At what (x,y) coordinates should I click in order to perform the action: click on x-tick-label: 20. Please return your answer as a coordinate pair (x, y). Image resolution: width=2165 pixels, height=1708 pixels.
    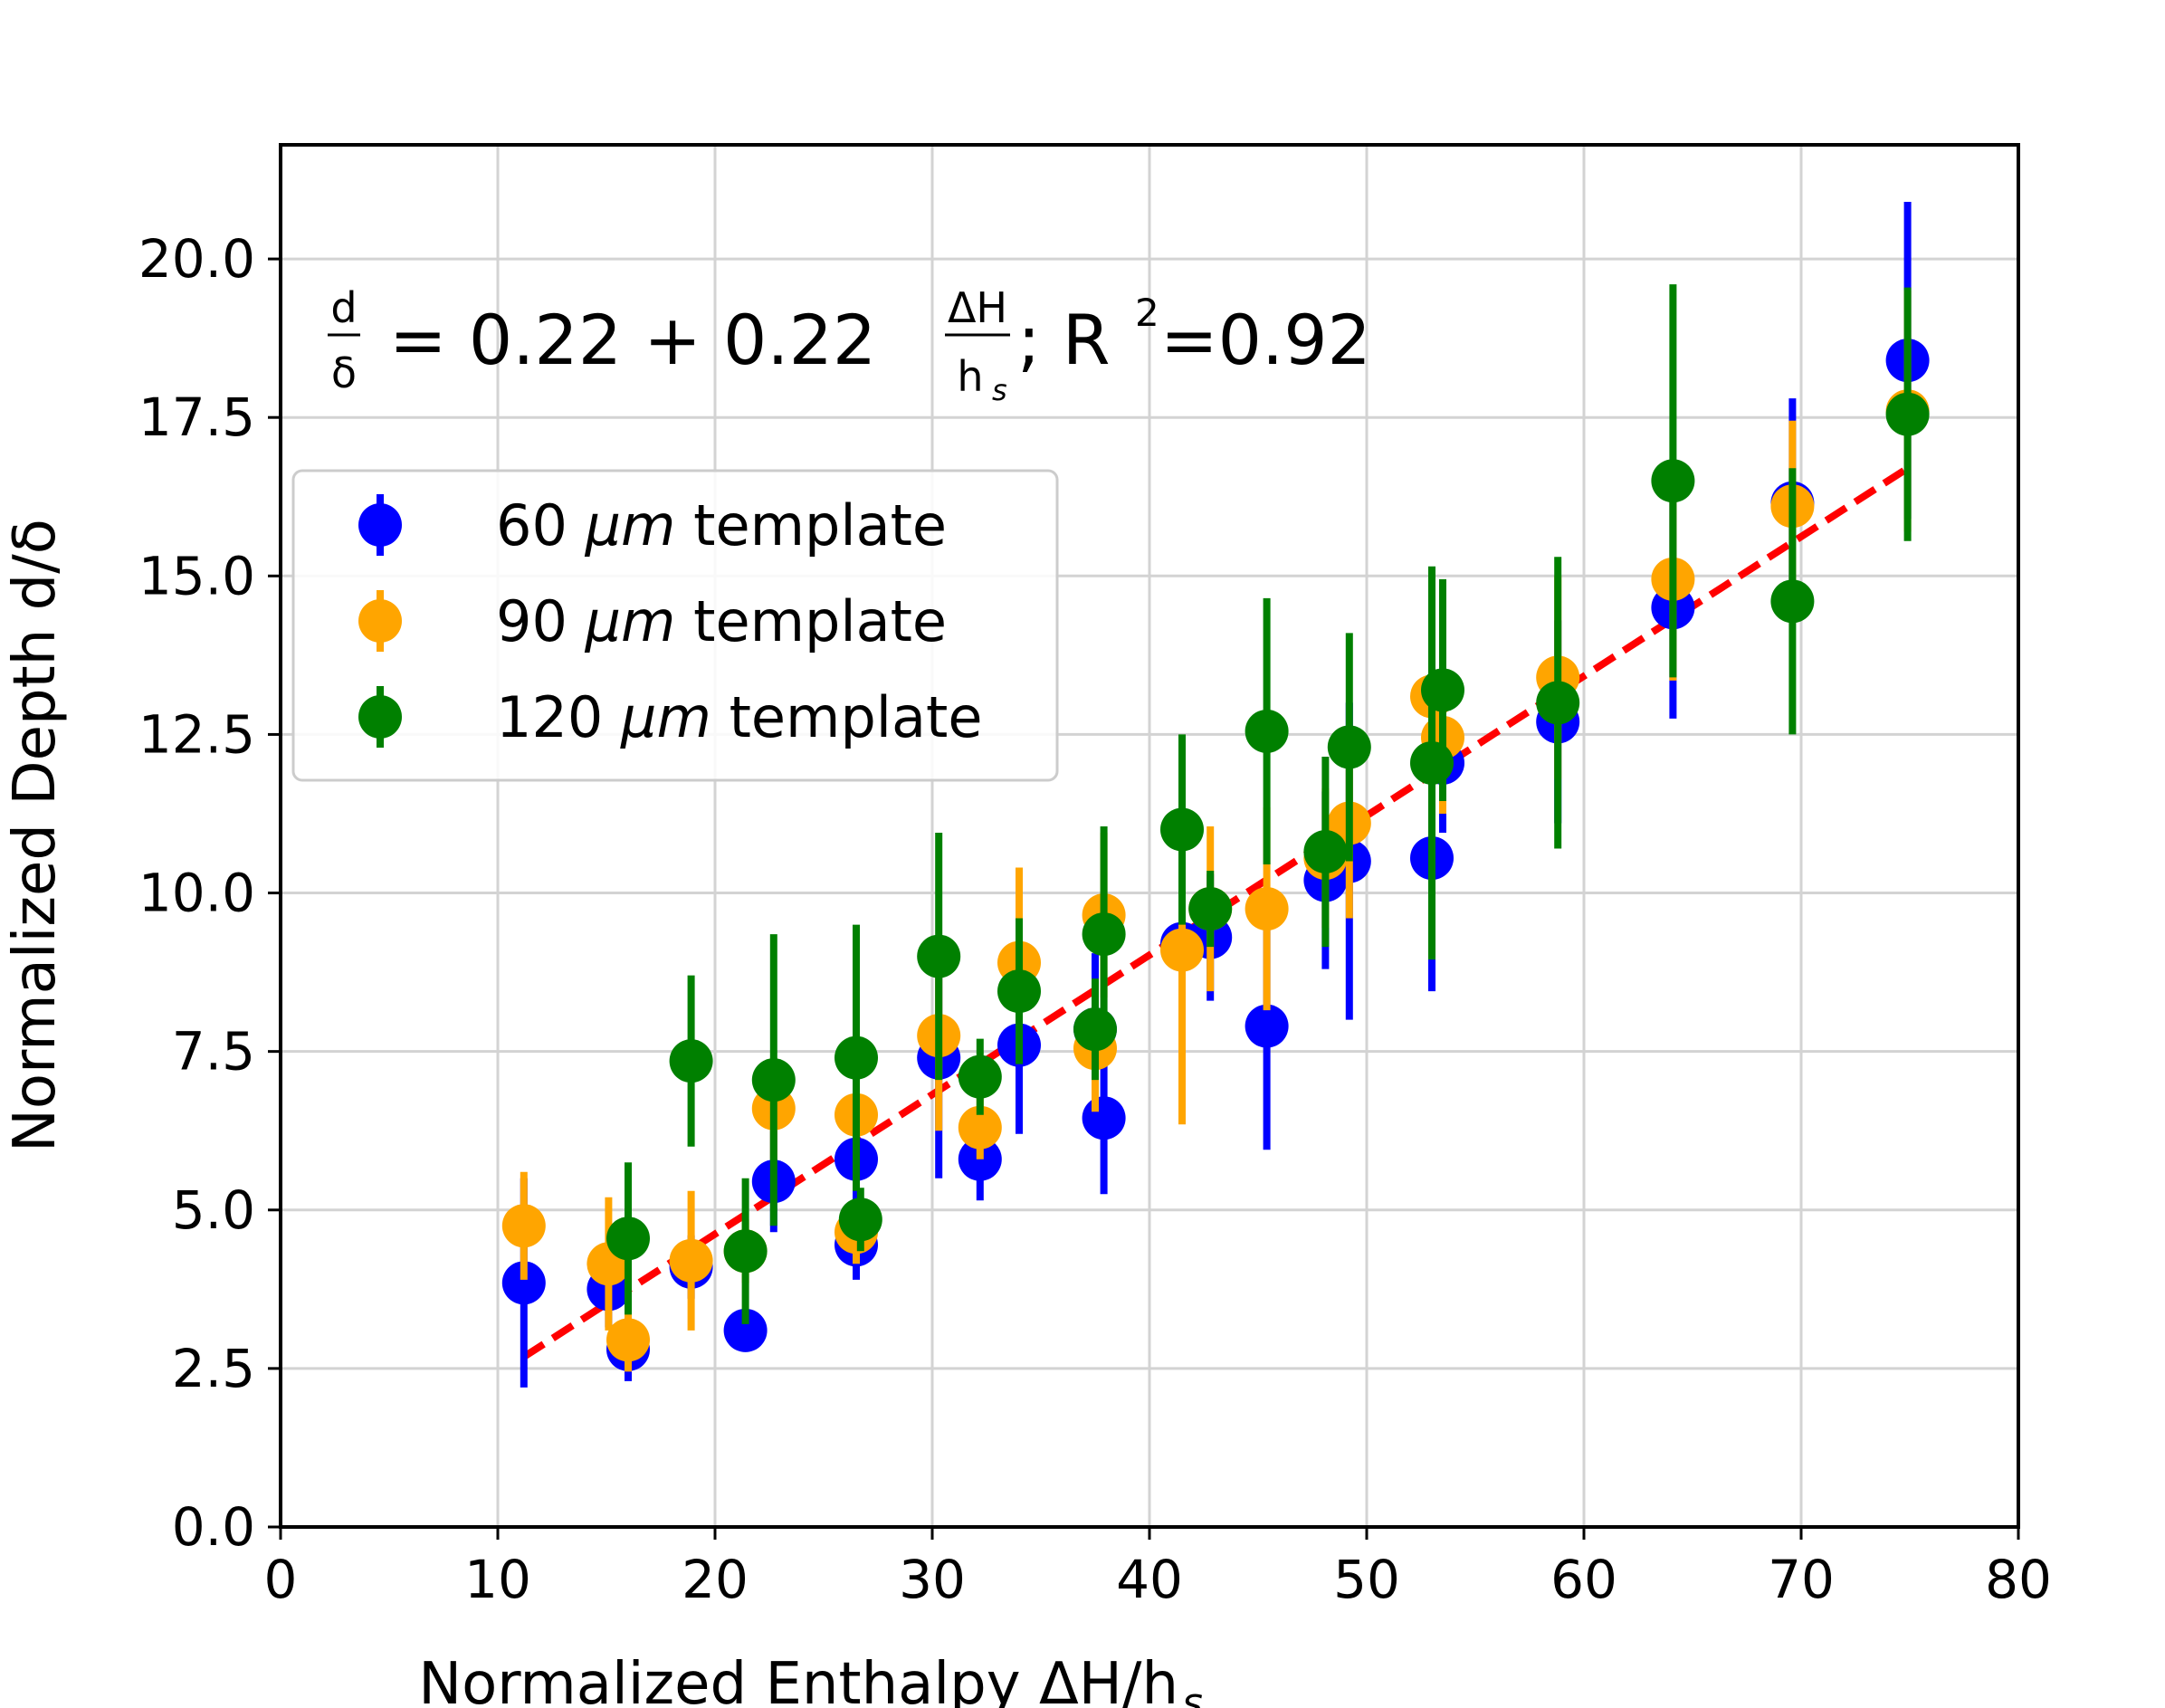
    Looking at the image, I should click on (715, 1580).